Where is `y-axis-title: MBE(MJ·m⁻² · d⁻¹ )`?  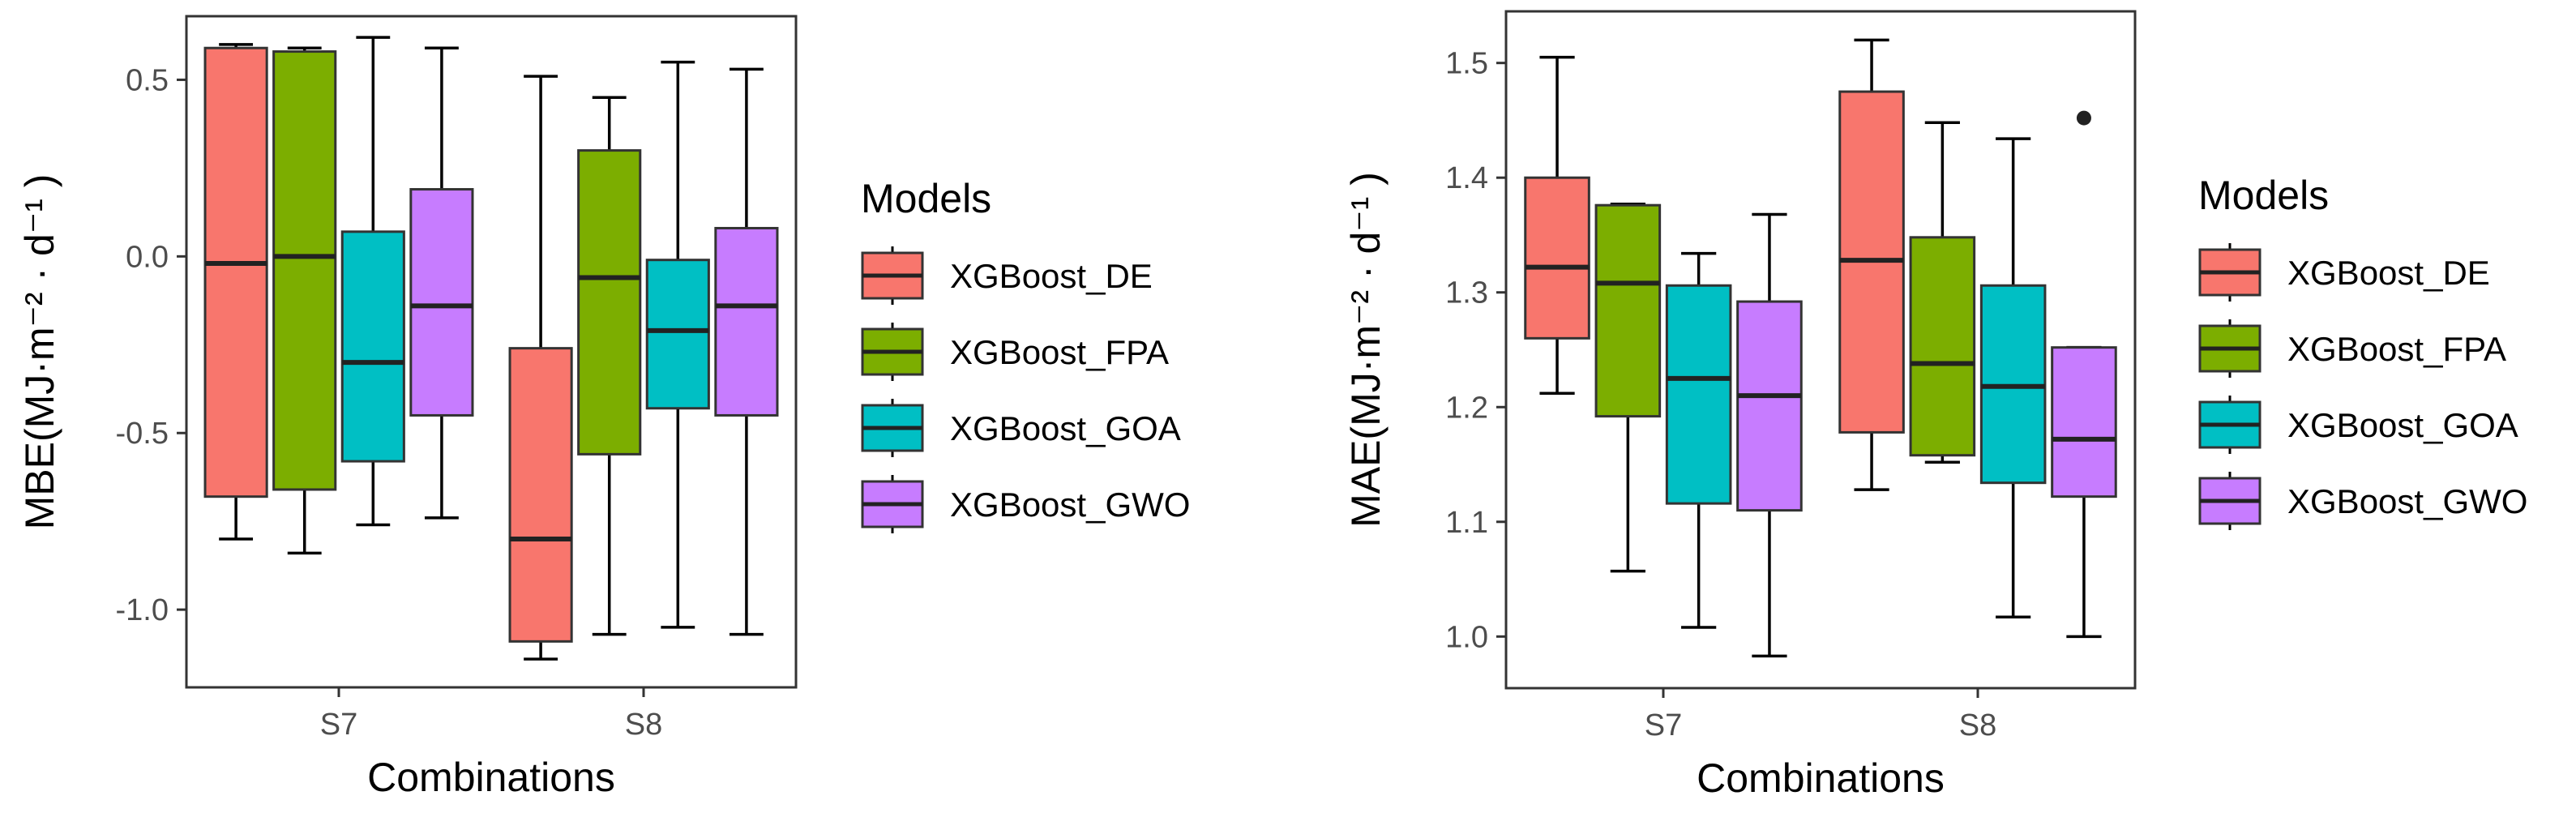
y-axis-title: MBE(MJ·m⁻² · d⁻¹ ) is located at coordinates (39, 352).